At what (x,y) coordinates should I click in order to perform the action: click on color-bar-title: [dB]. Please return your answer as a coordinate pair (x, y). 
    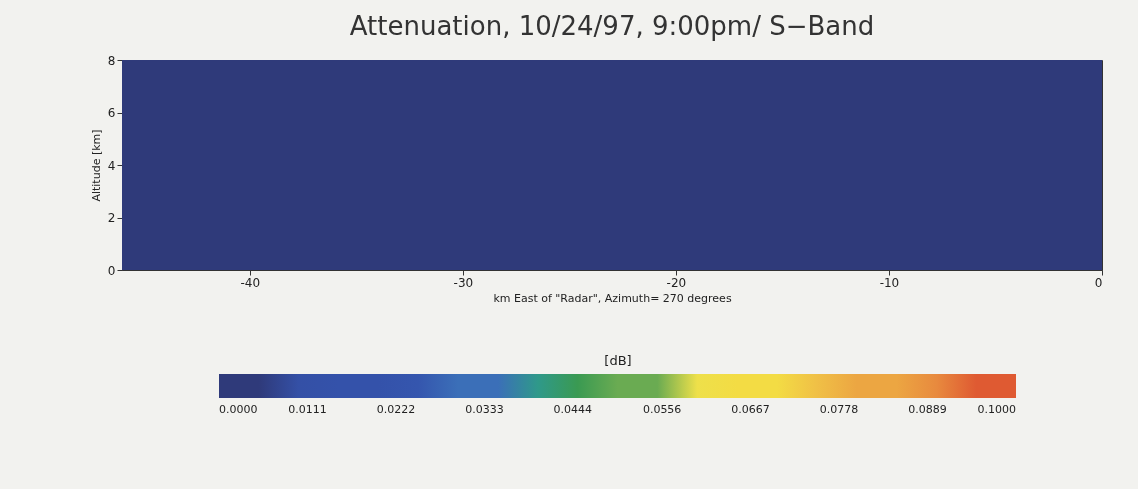
    Looking at the image, I should click on (618, 360).